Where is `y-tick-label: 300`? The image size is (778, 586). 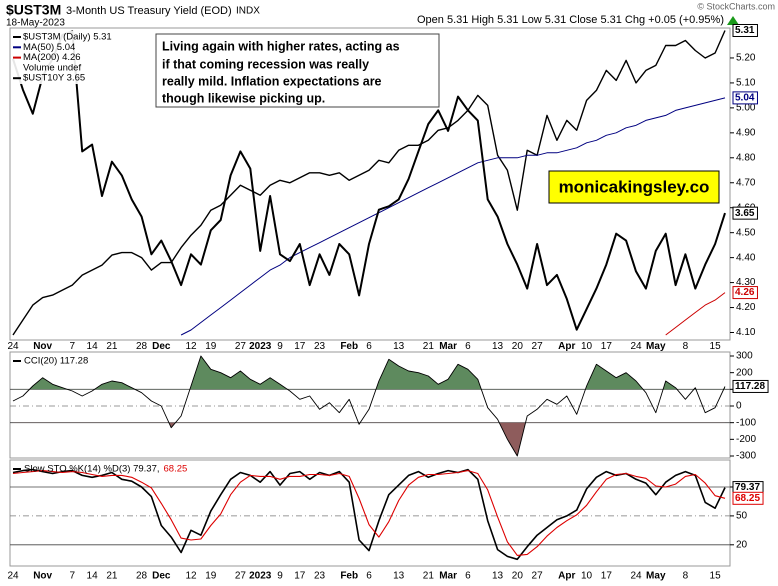 y-tick-label: 300 is located at coordinates (744, 356).